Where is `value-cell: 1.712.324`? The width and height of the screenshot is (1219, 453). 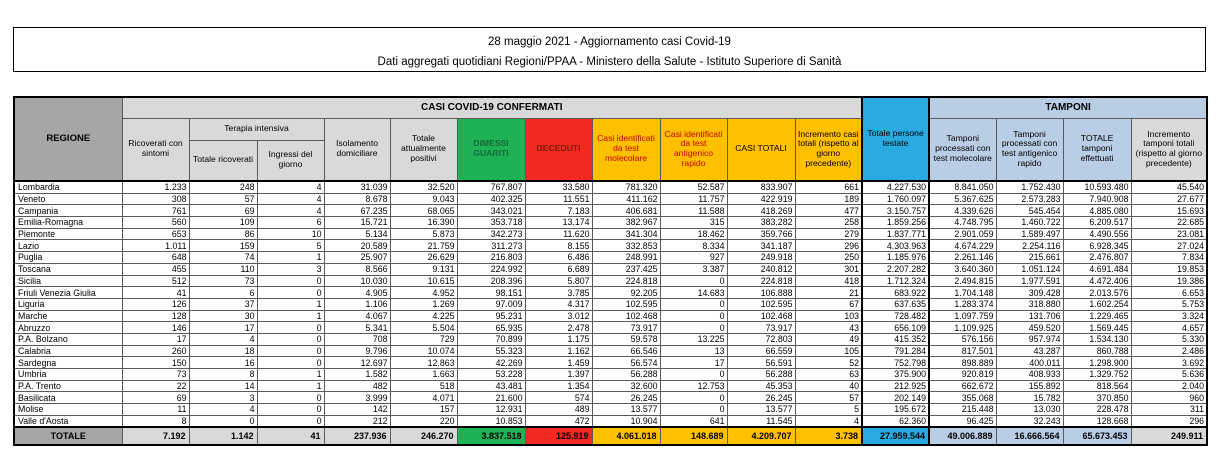
value-cell: 1.712.324 is located at coordinates (896, 281).